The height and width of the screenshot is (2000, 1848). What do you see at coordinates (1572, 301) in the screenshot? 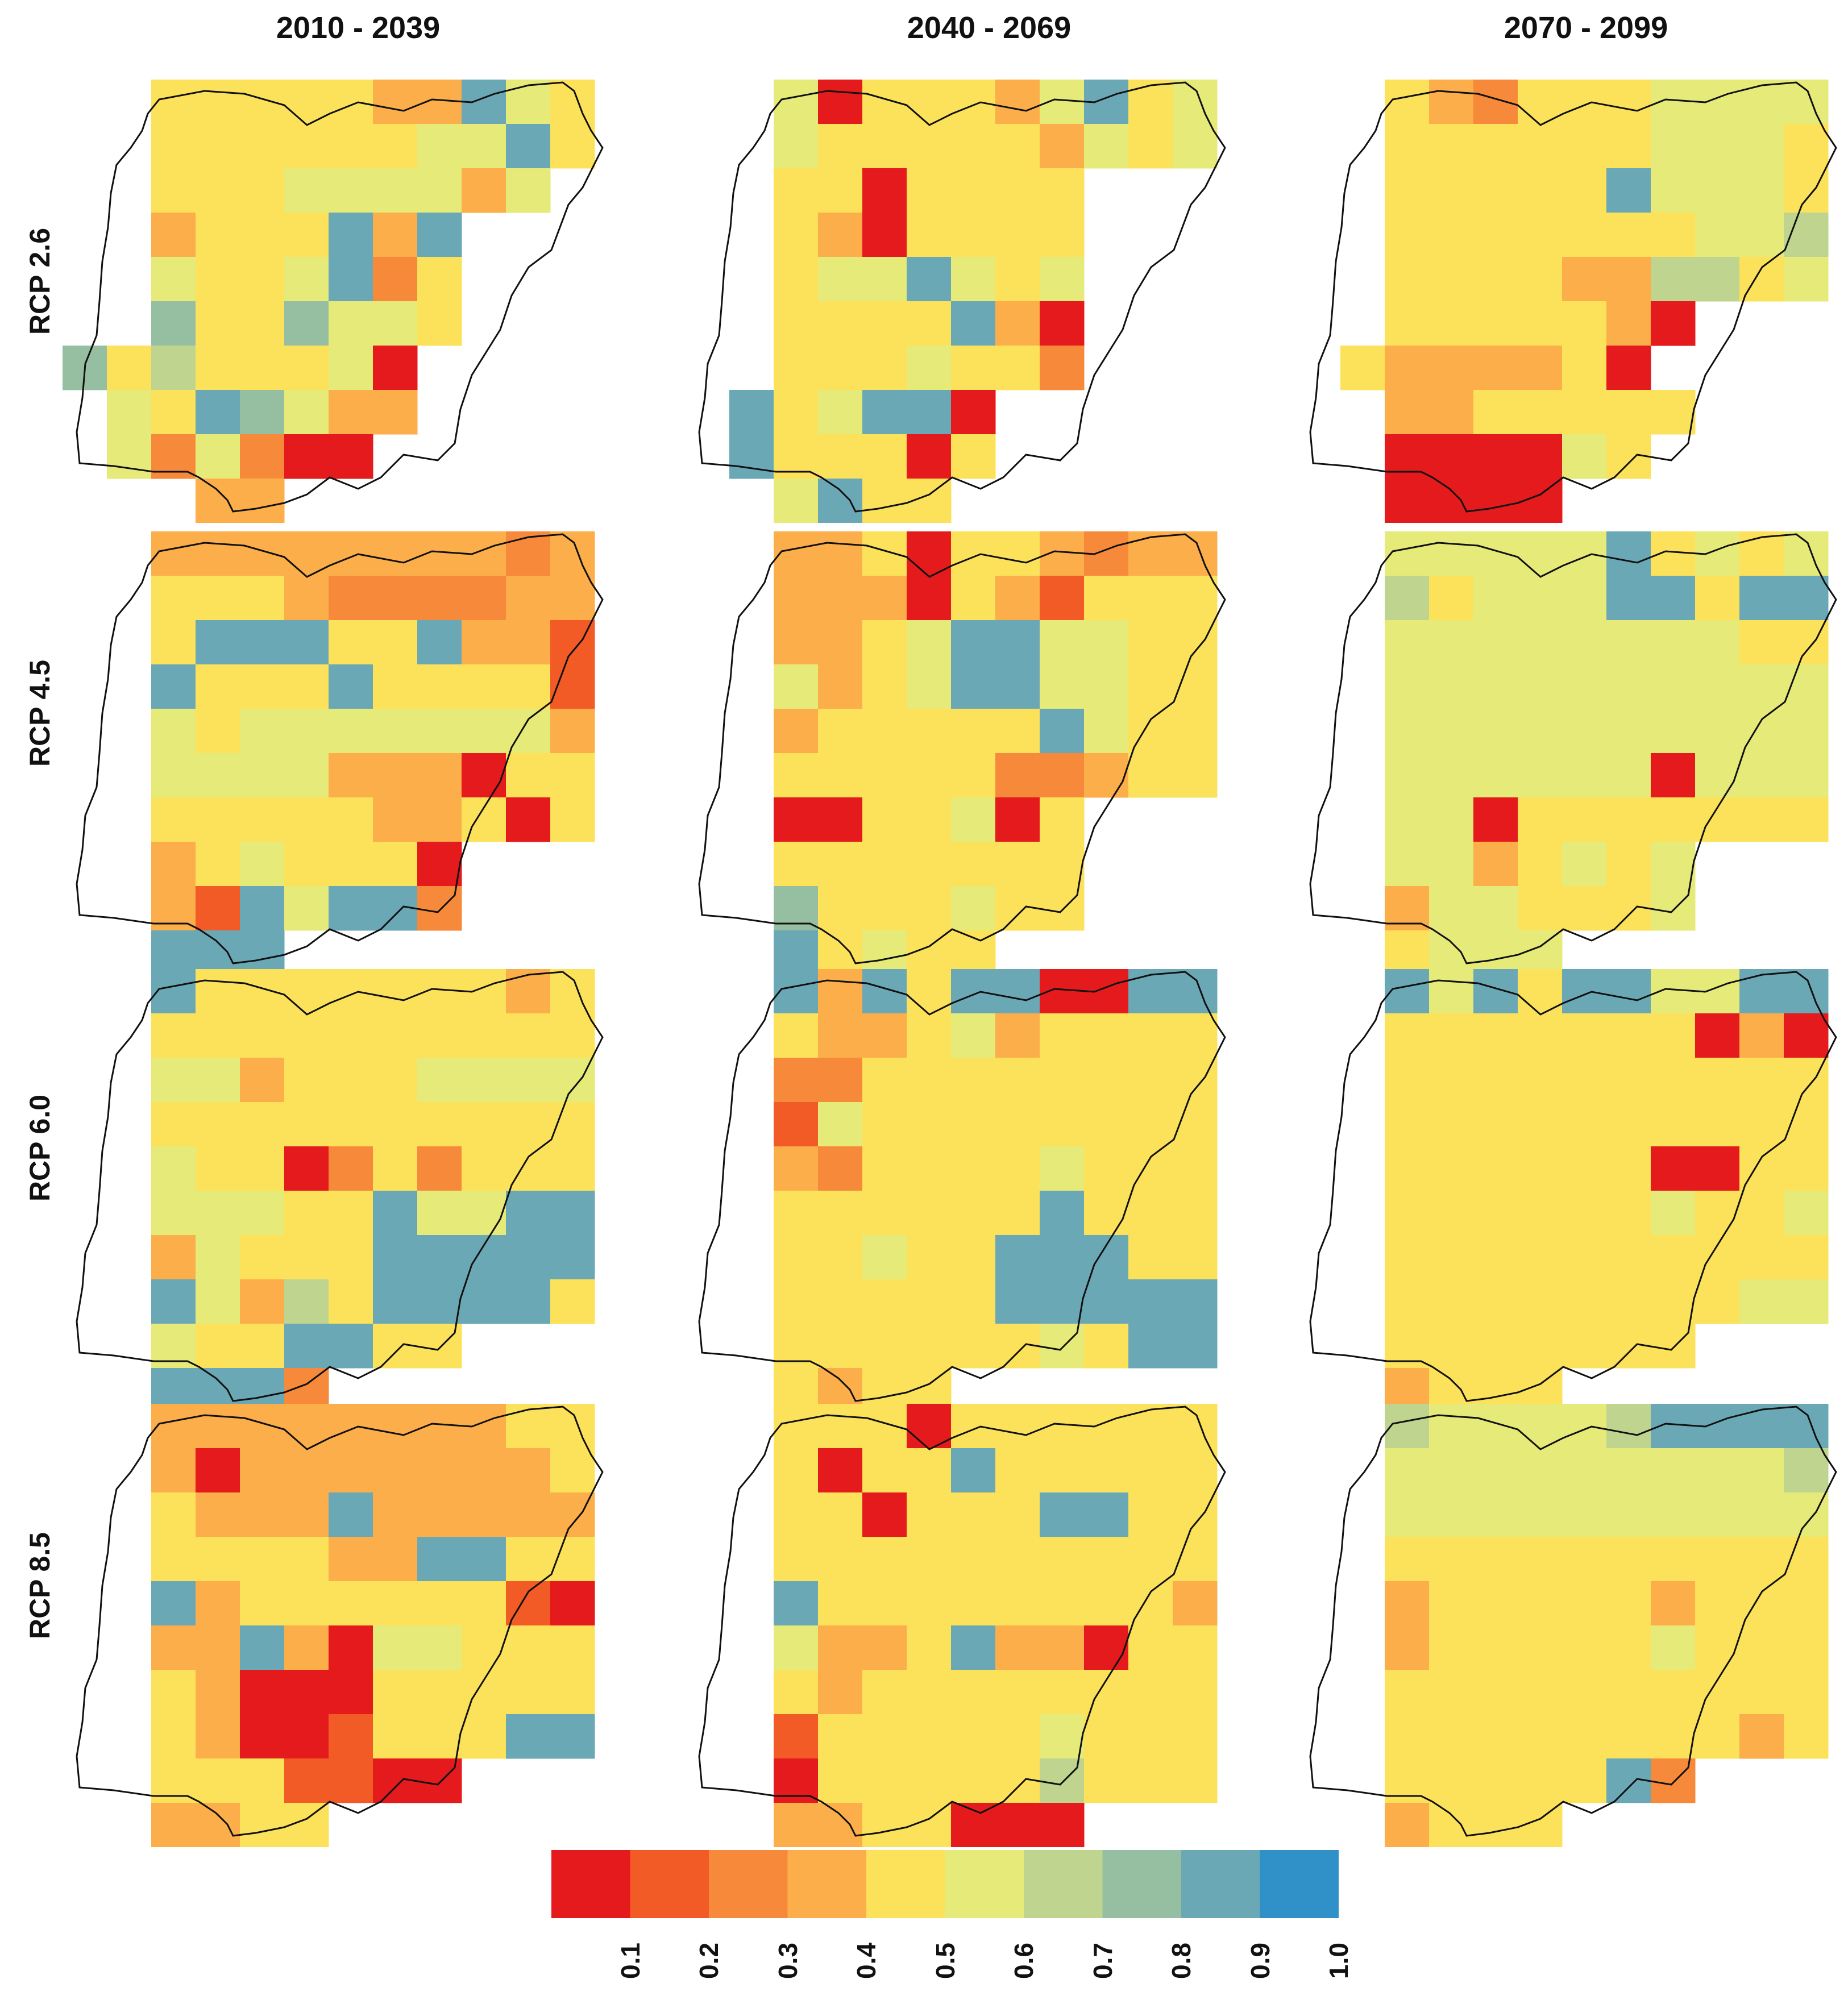
I see `map-panel` at bounding box center [1572, 301].